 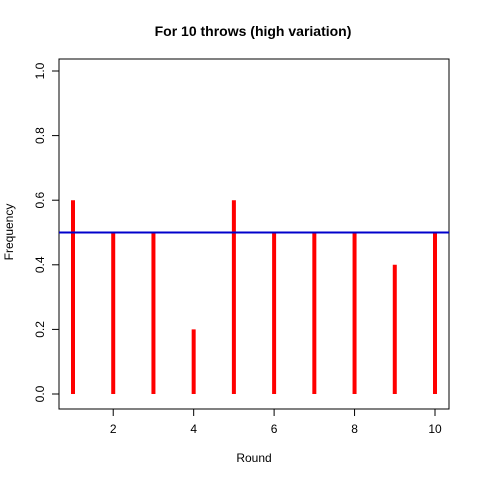 I want to click on y-axis-label: Frequency, so click(x=9, y=232).